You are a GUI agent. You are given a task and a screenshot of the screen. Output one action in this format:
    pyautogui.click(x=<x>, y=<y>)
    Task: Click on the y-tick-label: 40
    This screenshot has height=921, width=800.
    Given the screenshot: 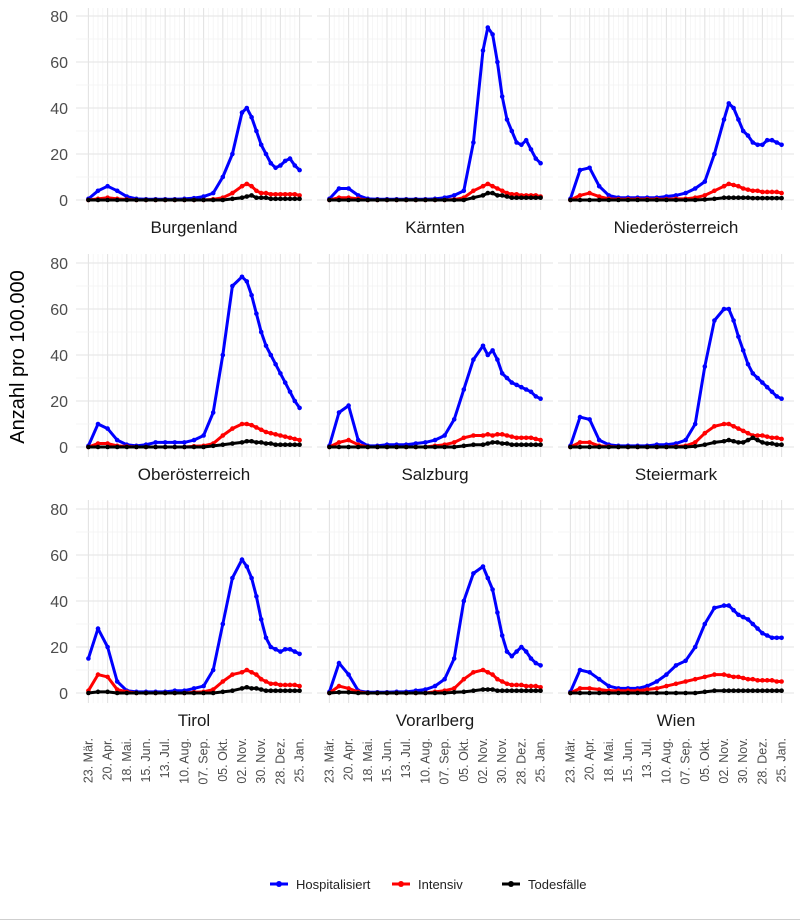 What is the action you would take?
    pyautogui.click(x=59, y=109)
    